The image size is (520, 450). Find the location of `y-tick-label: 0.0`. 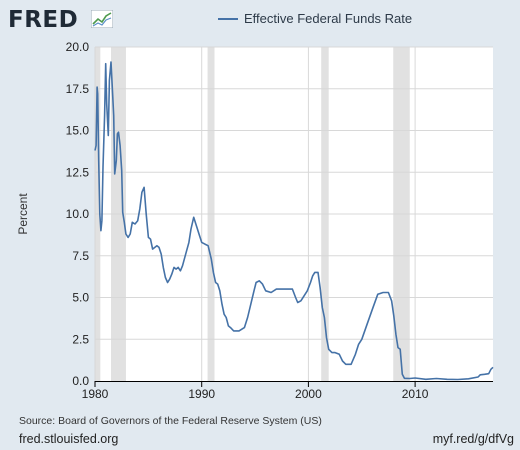

y-tick-label: 0.0 is located at coordinates (80, 381).